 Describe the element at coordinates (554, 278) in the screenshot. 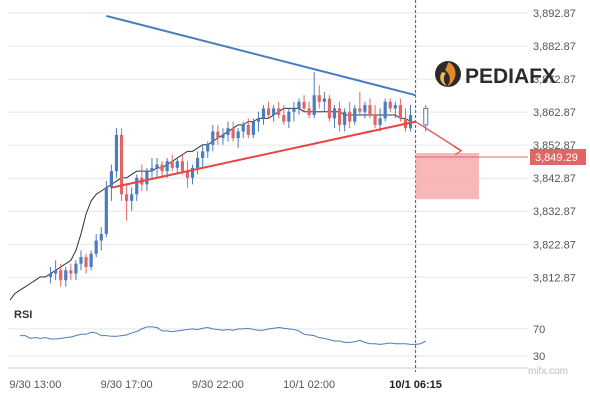

I see `y-tick-label: 3,812.87` at that location.